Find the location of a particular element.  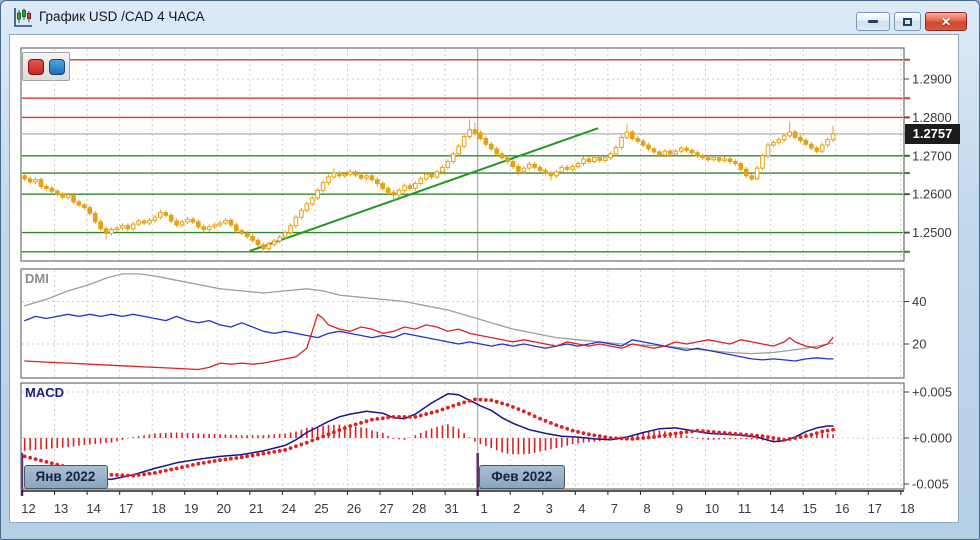

macd-pane-label: MACD is located at coordinates (44, 392).